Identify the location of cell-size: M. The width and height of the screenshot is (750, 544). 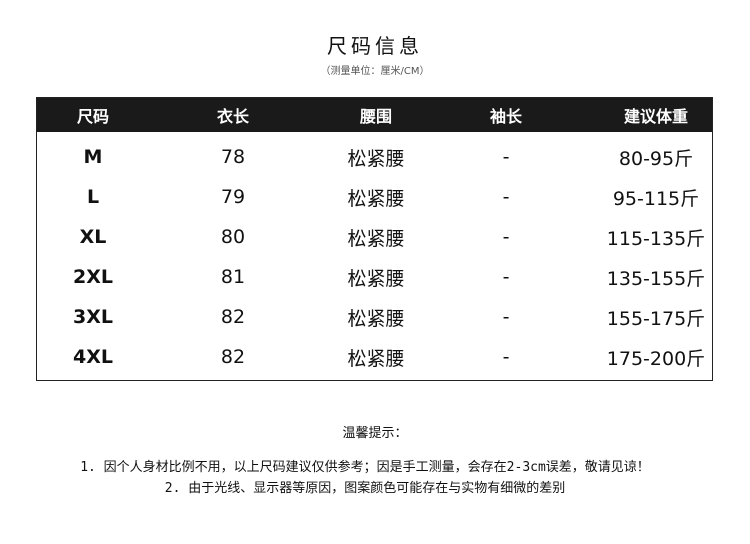
(93, 157).